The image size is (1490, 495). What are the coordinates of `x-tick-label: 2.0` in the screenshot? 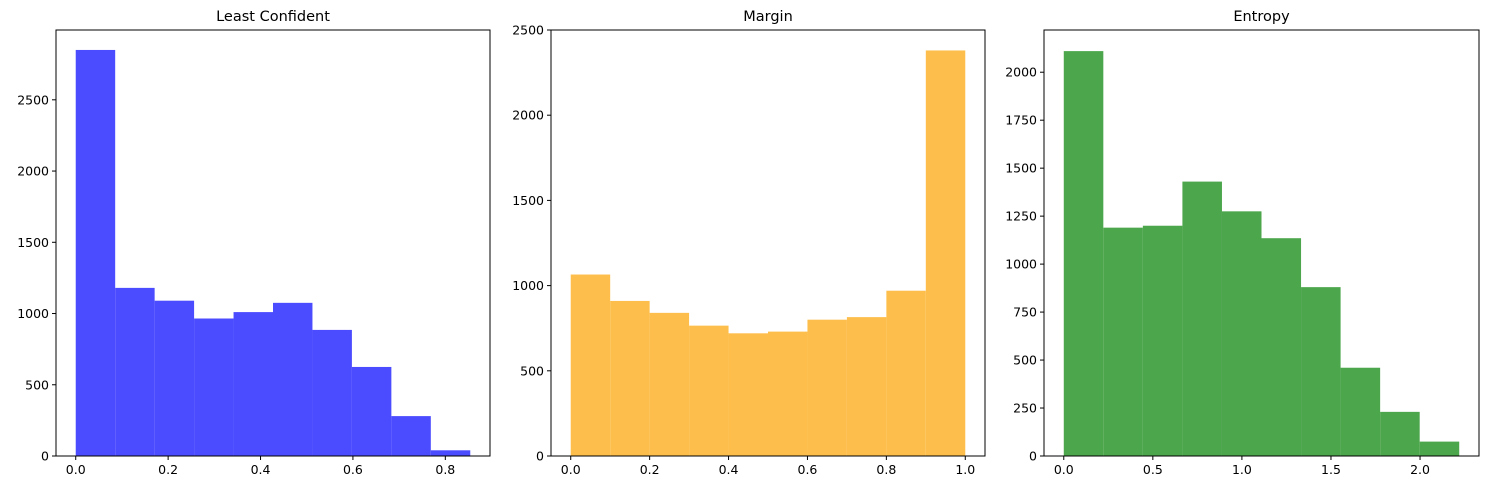 It's located at (1420, 469).